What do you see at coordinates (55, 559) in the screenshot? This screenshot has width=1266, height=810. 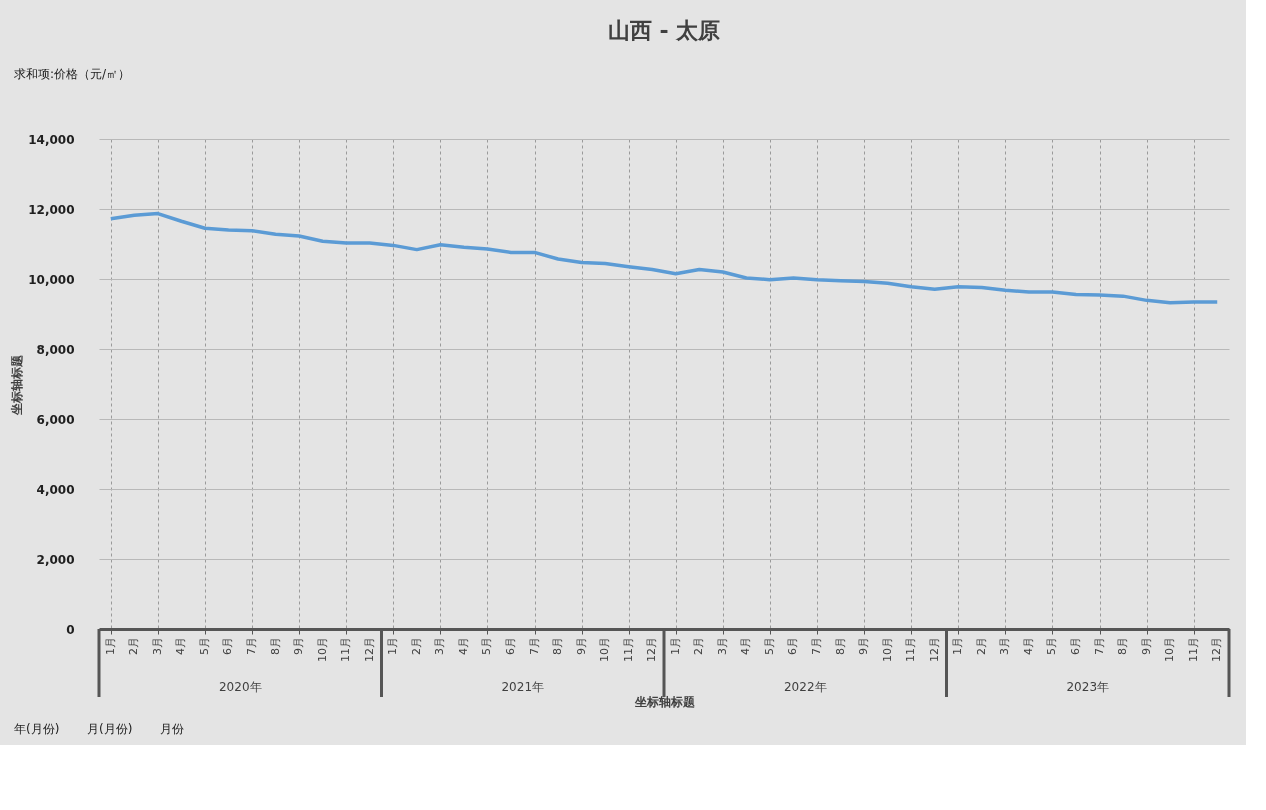 I see `y-tick-label: 2,000` at bounding box center [55, 559].